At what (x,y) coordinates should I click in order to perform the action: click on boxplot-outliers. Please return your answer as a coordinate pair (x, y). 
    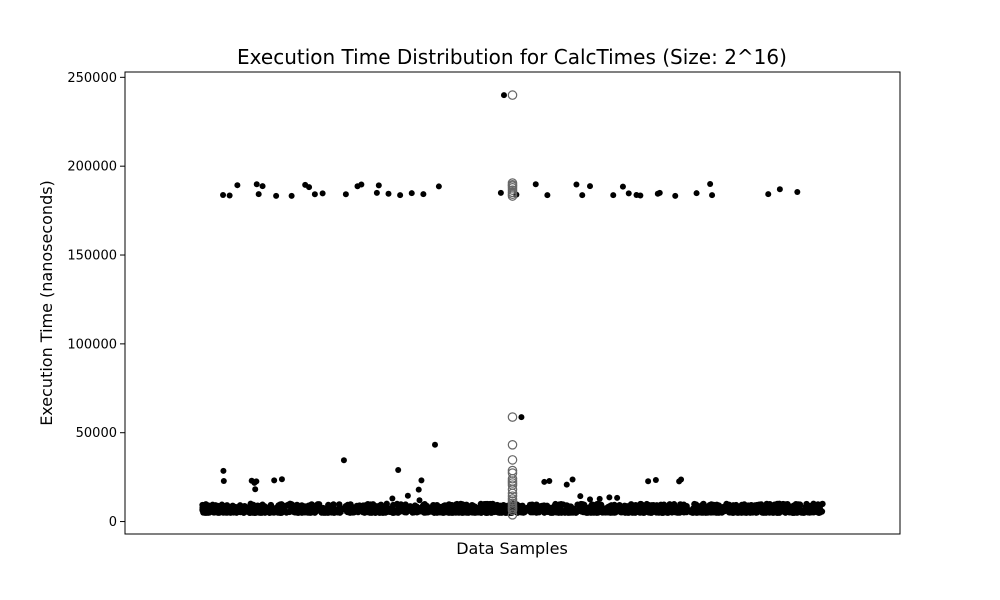
    Looking at the image, I should click on (512, 305).